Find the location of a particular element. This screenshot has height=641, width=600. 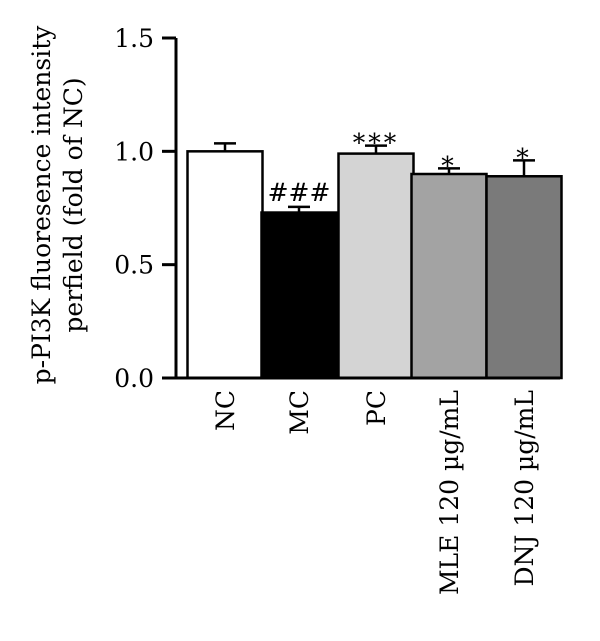

significance-label-2: *** is located at coordinates (376, 143).